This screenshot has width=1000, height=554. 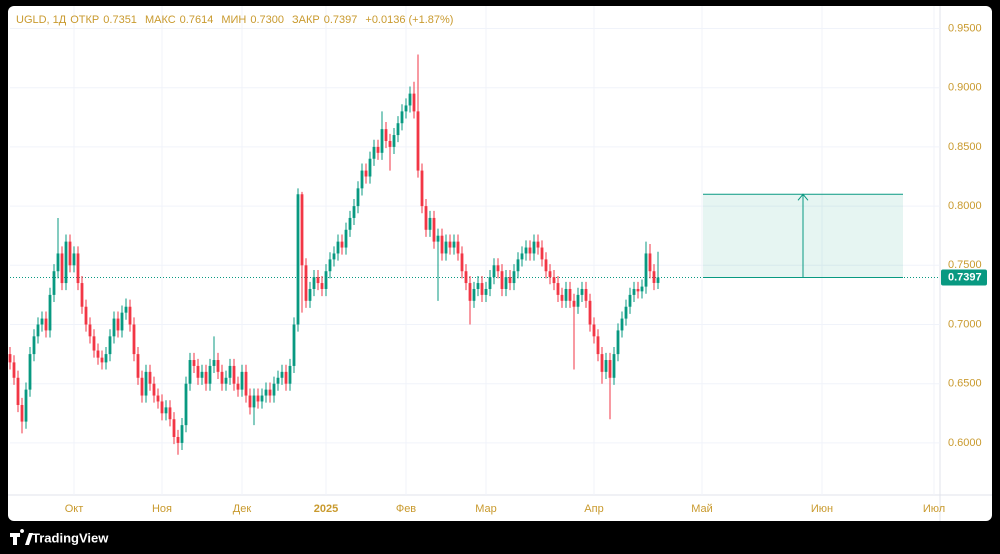 I want to click on x-tick-label: Июн, so click(x=822, y=509).